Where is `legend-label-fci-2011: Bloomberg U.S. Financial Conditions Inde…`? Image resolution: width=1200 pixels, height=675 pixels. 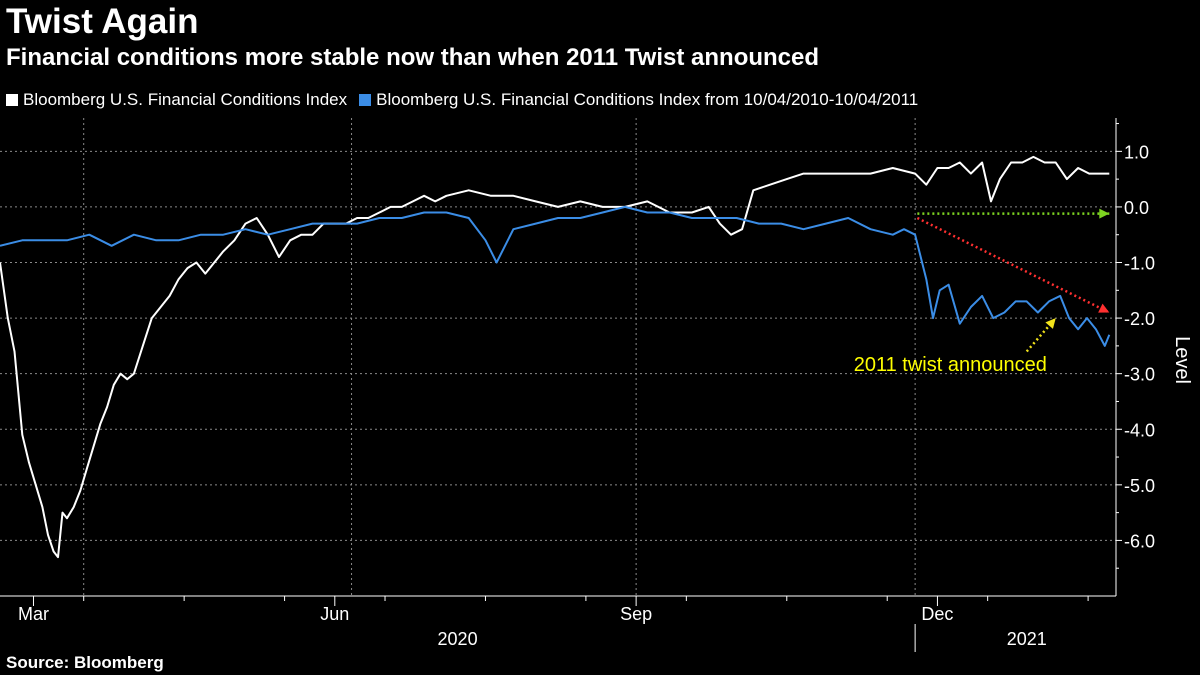 legend-label-fci-2011: Bloomberg U.S. Financial Conditions Inde… is located at coordinates (647, 99).